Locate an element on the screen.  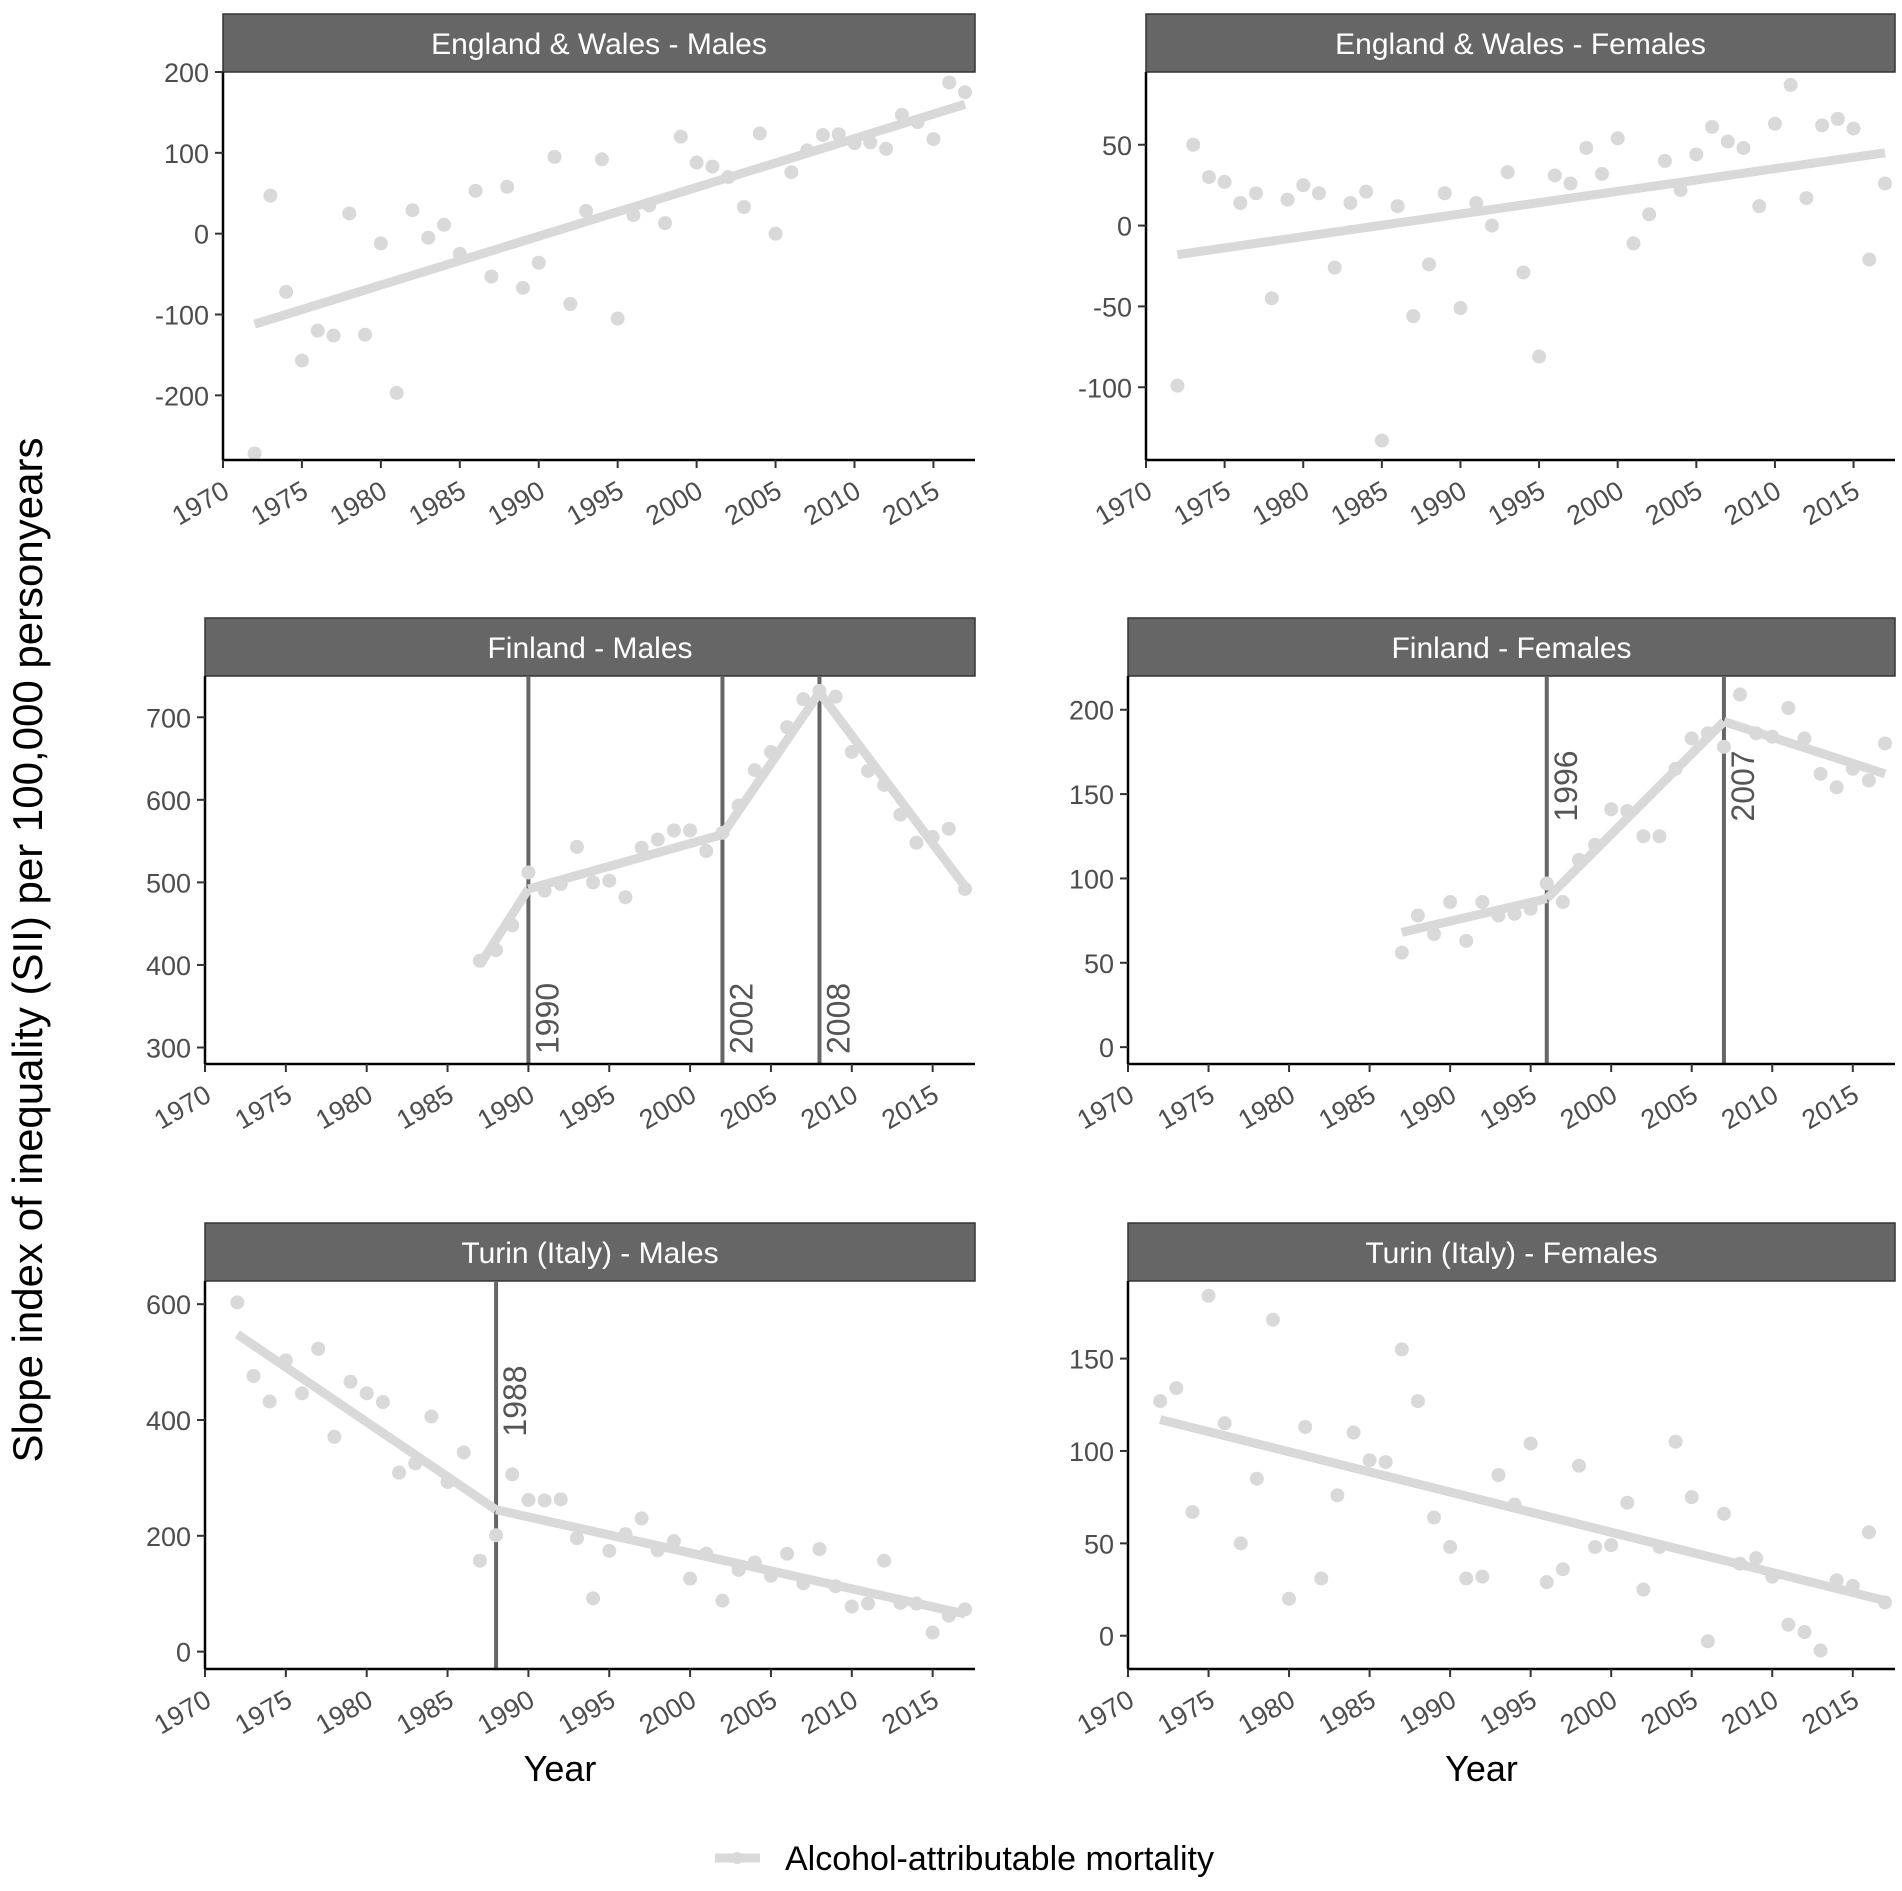
panel-title: England & Wales - Males is located at coordinates (599, 44).